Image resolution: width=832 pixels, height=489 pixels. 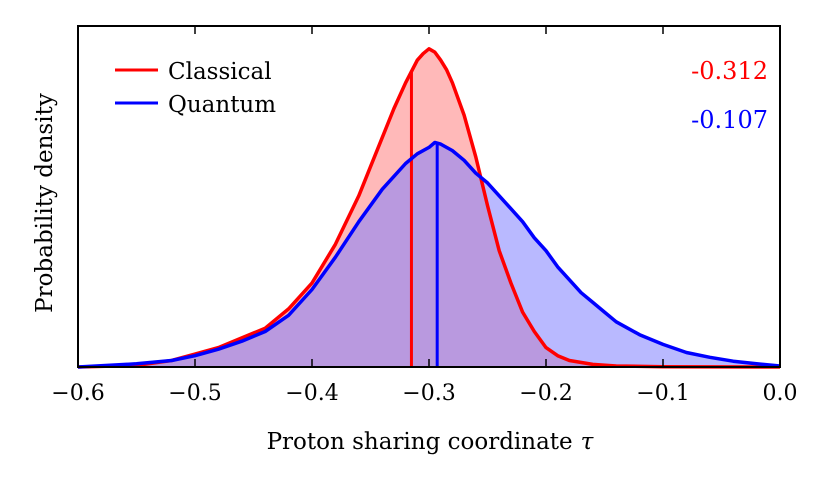 I want to click on x-axis-label-text: Proton sharing coordinate, so click(x=420, y=442).